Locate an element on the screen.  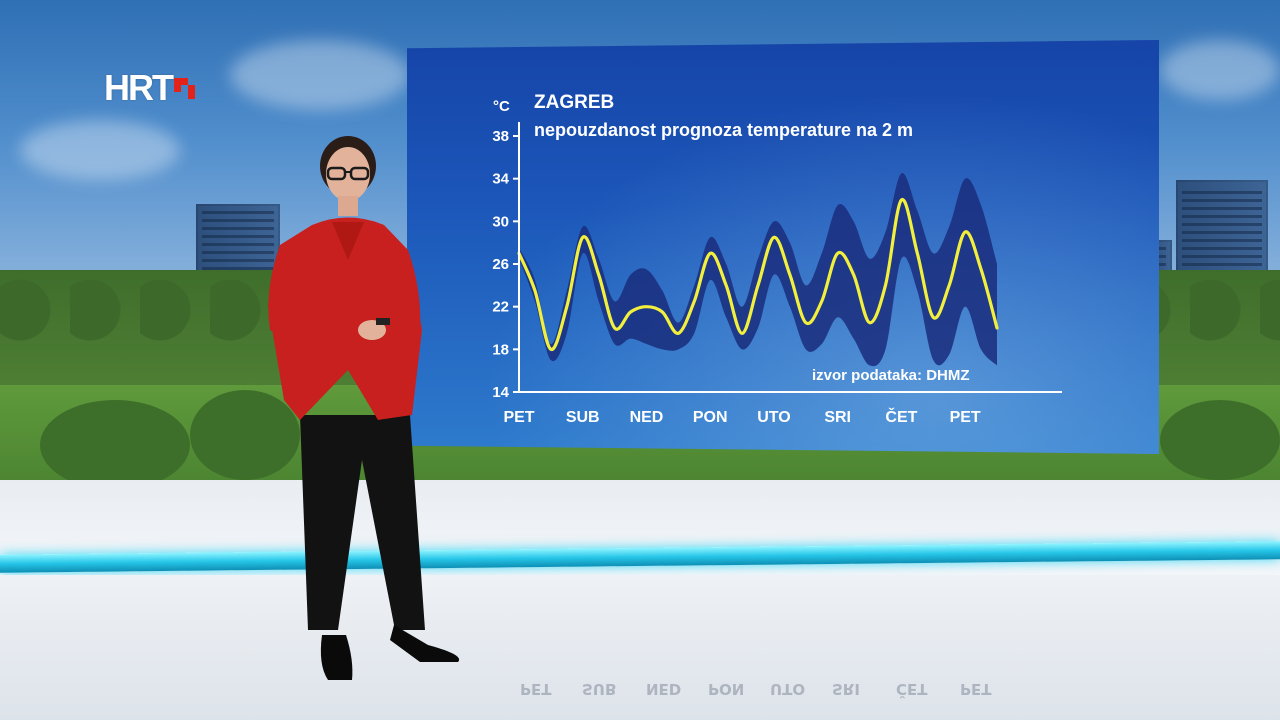
building is located at coordinates (1222, 230).